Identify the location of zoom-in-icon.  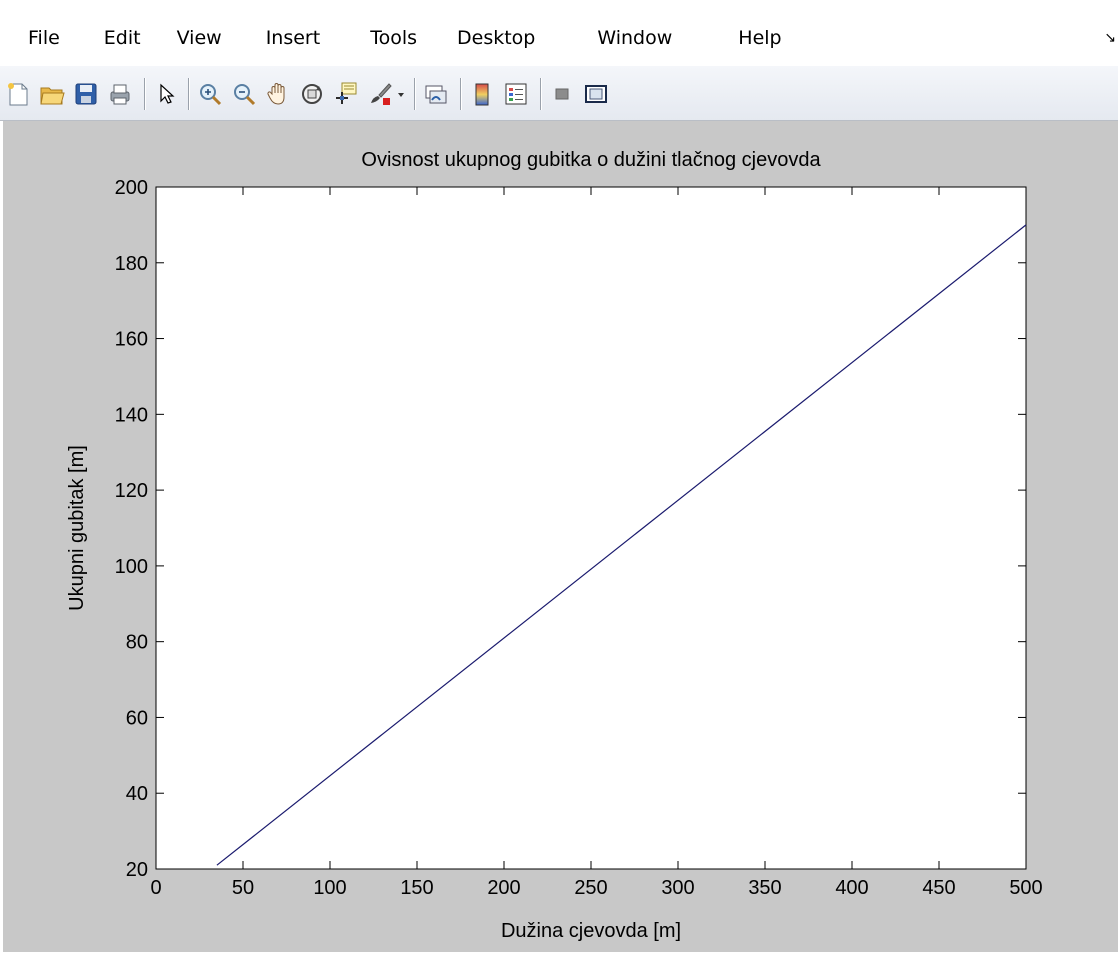
(210, 94).